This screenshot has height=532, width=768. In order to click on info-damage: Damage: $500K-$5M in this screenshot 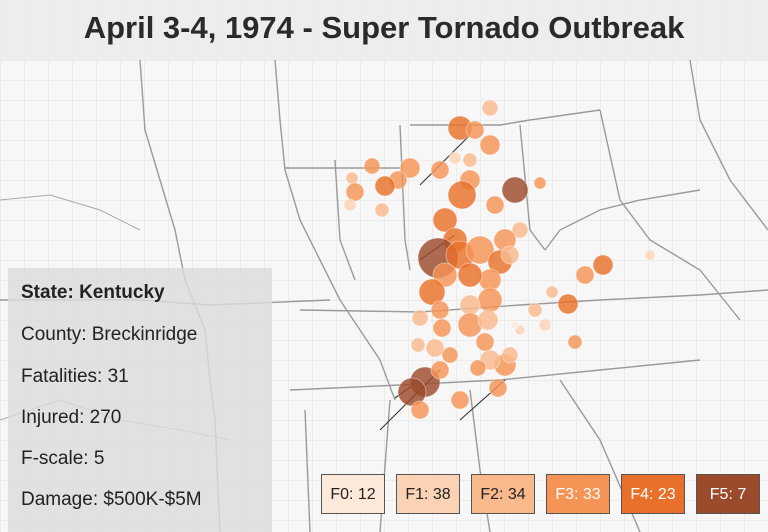, I will do `click(111, 499)`.